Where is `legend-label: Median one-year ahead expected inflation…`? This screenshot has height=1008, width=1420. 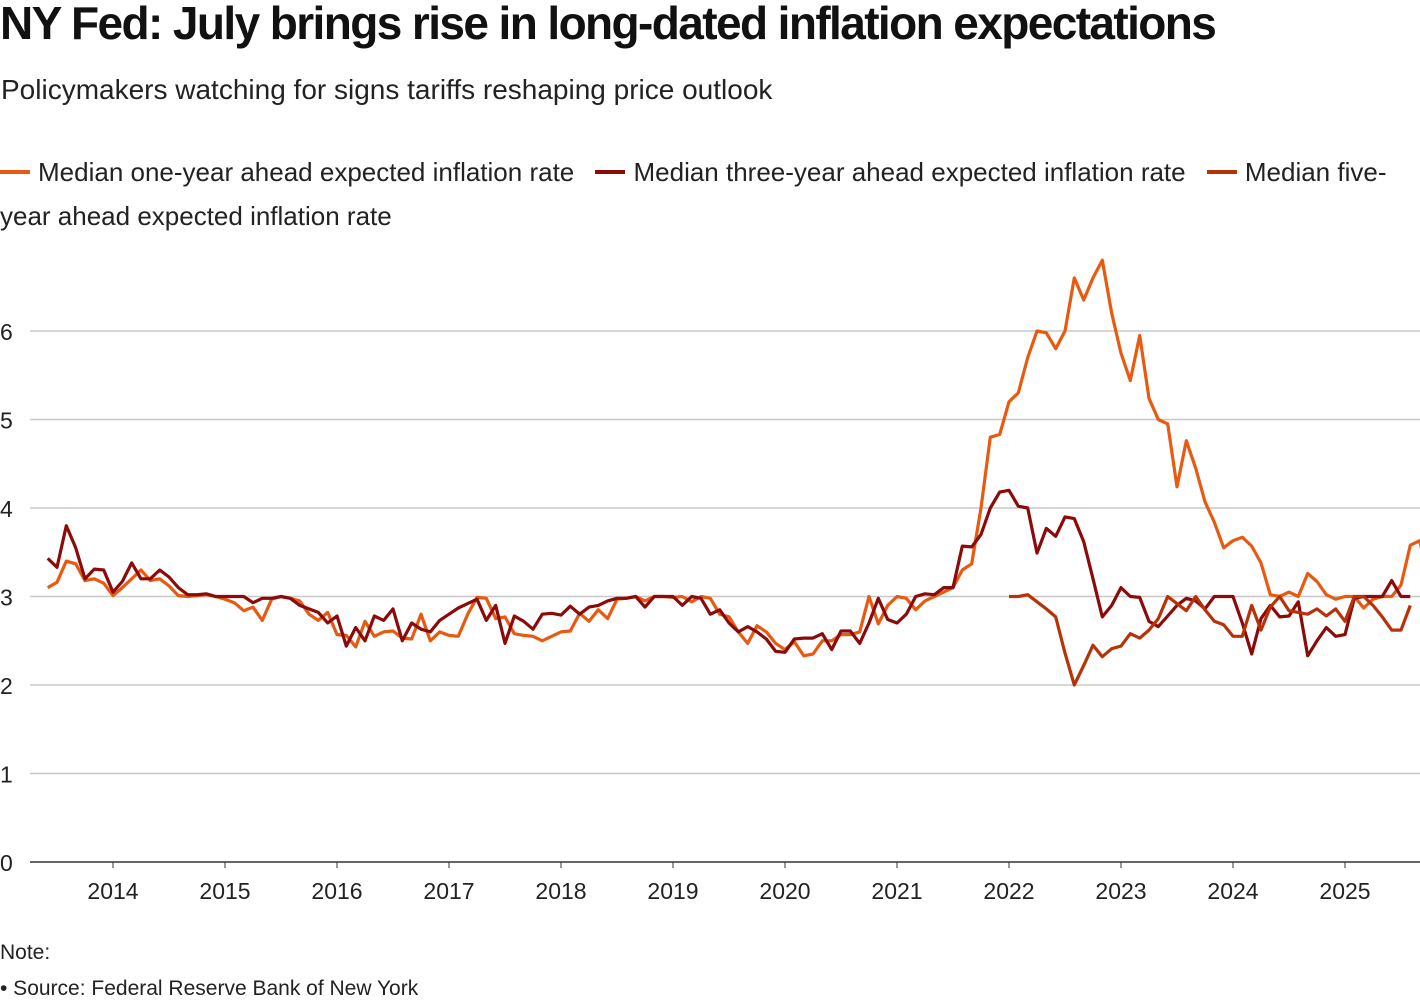
legend-label: Median one-year ahead expected inflation… is located at coordinates (306, 172).